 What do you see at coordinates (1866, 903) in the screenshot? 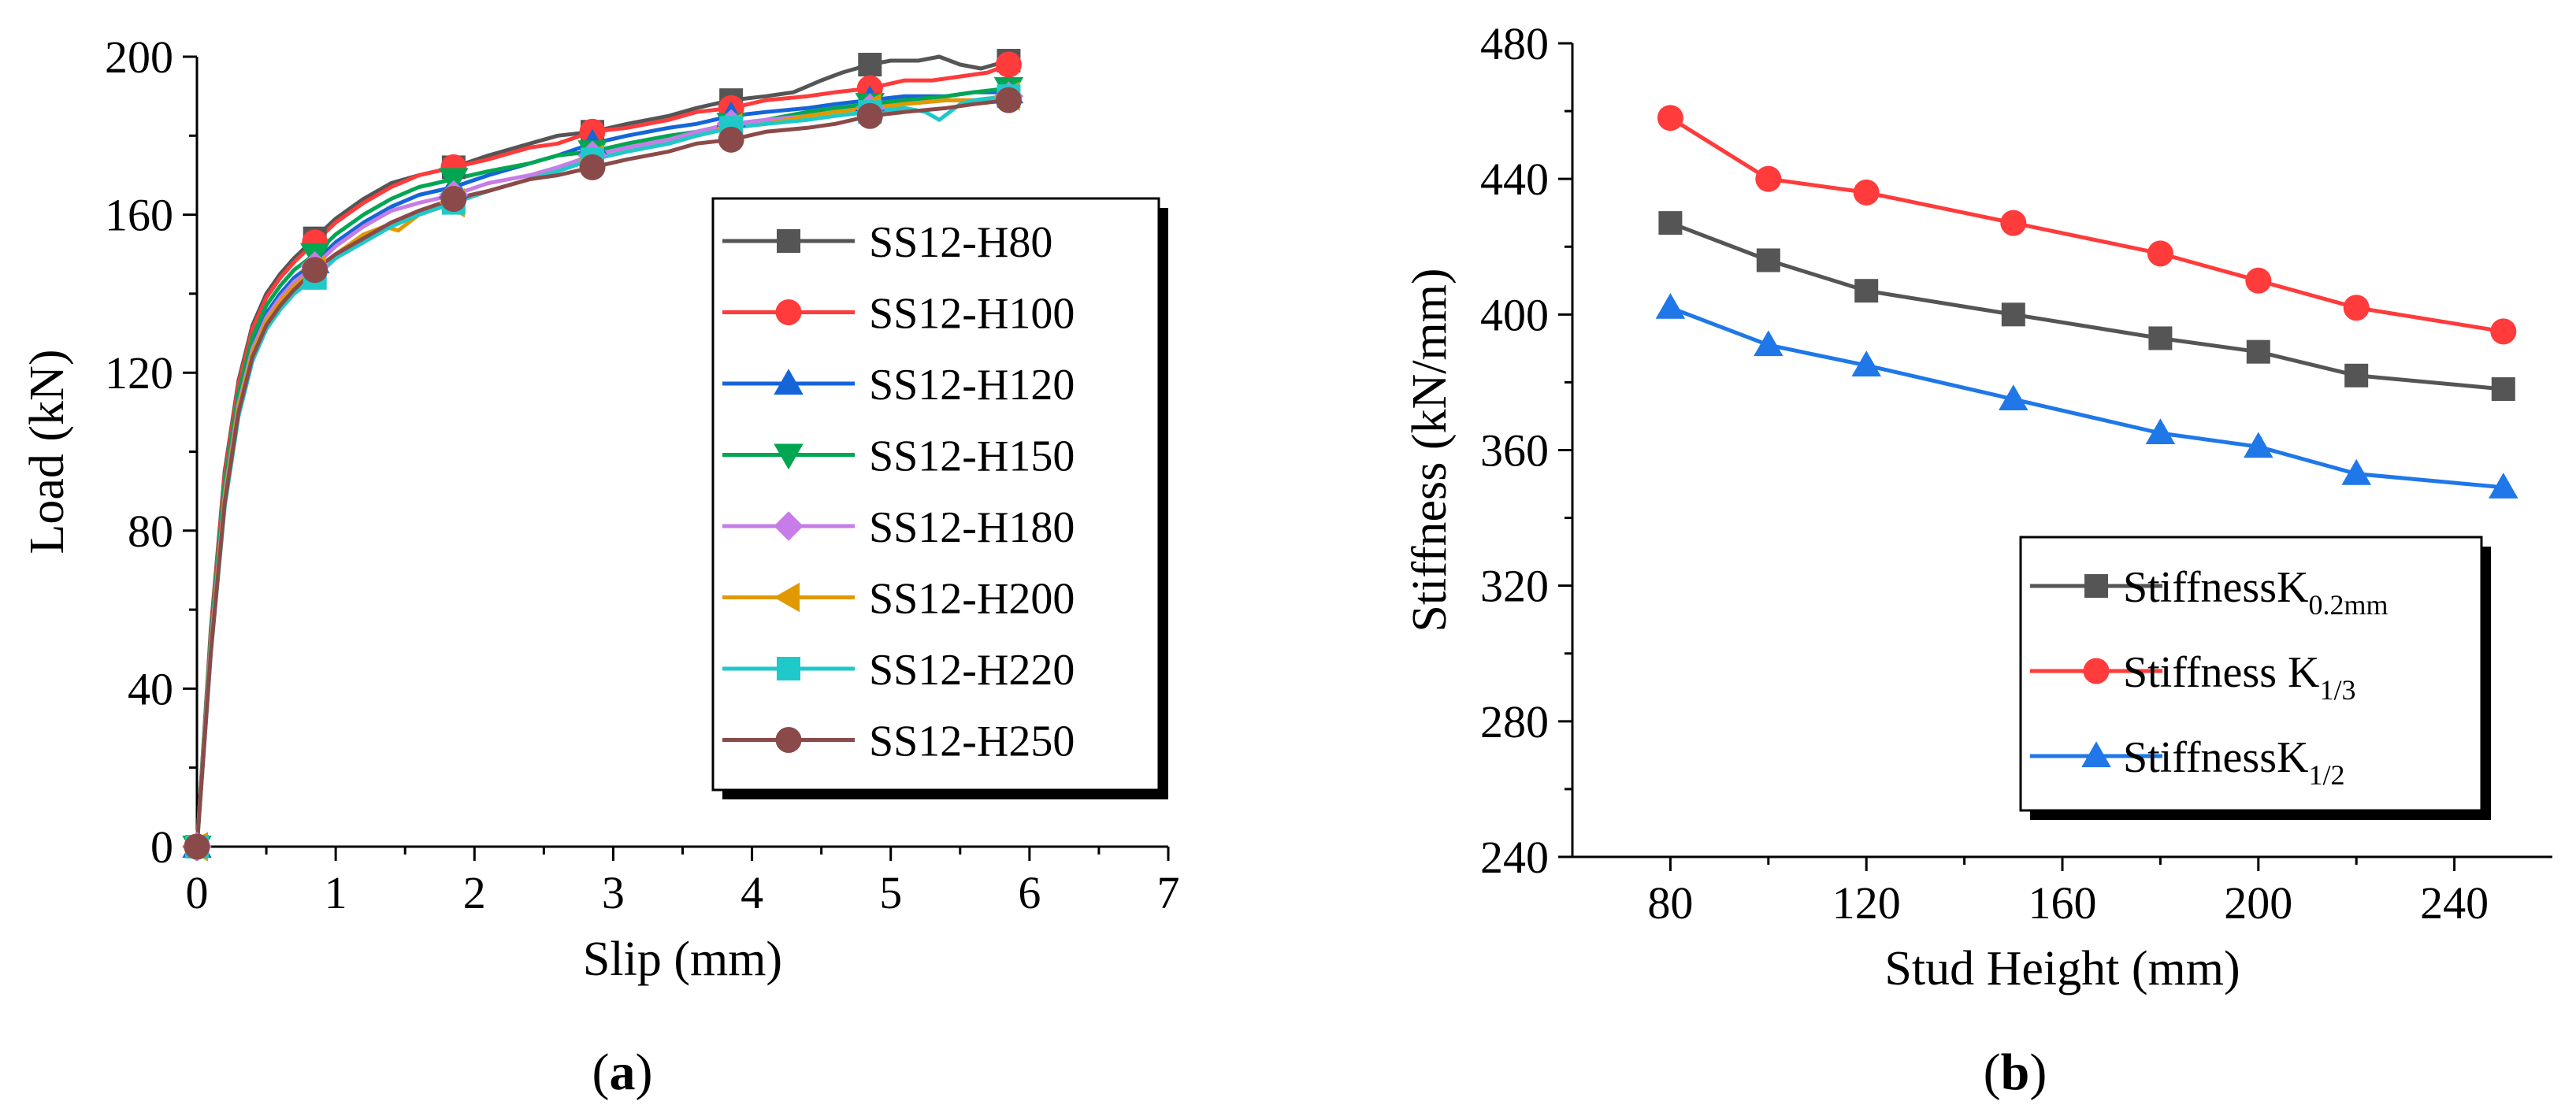
I see `x-tick-label: 120` at bounding box center [1866, 903].